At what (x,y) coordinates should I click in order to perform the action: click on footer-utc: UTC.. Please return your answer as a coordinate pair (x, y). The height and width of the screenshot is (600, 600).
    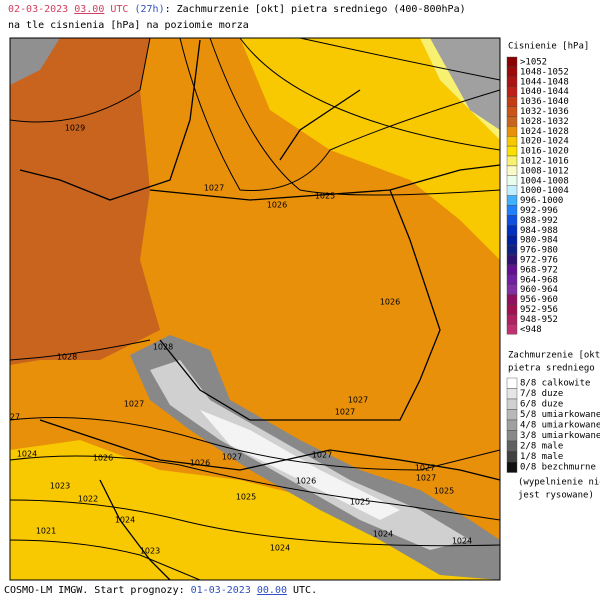
    Looking at the image, I should click on (302, 590).